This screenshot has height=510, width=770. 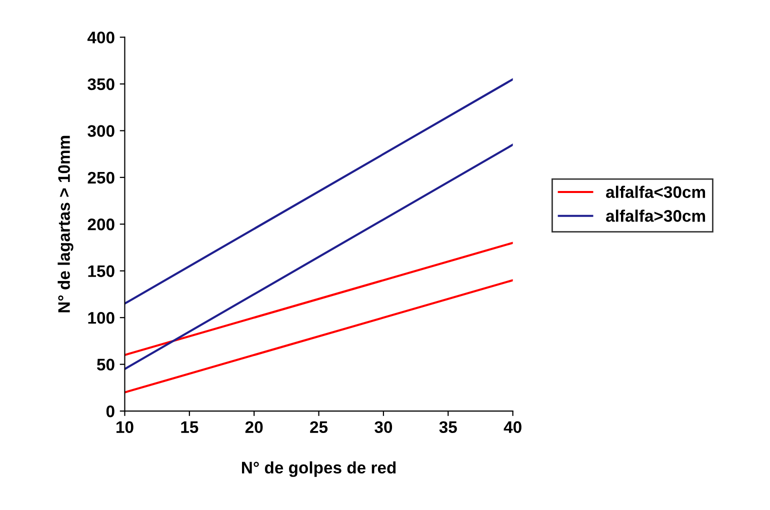 I want to click on x-tick-label: 35, so click(x=448, y=427).